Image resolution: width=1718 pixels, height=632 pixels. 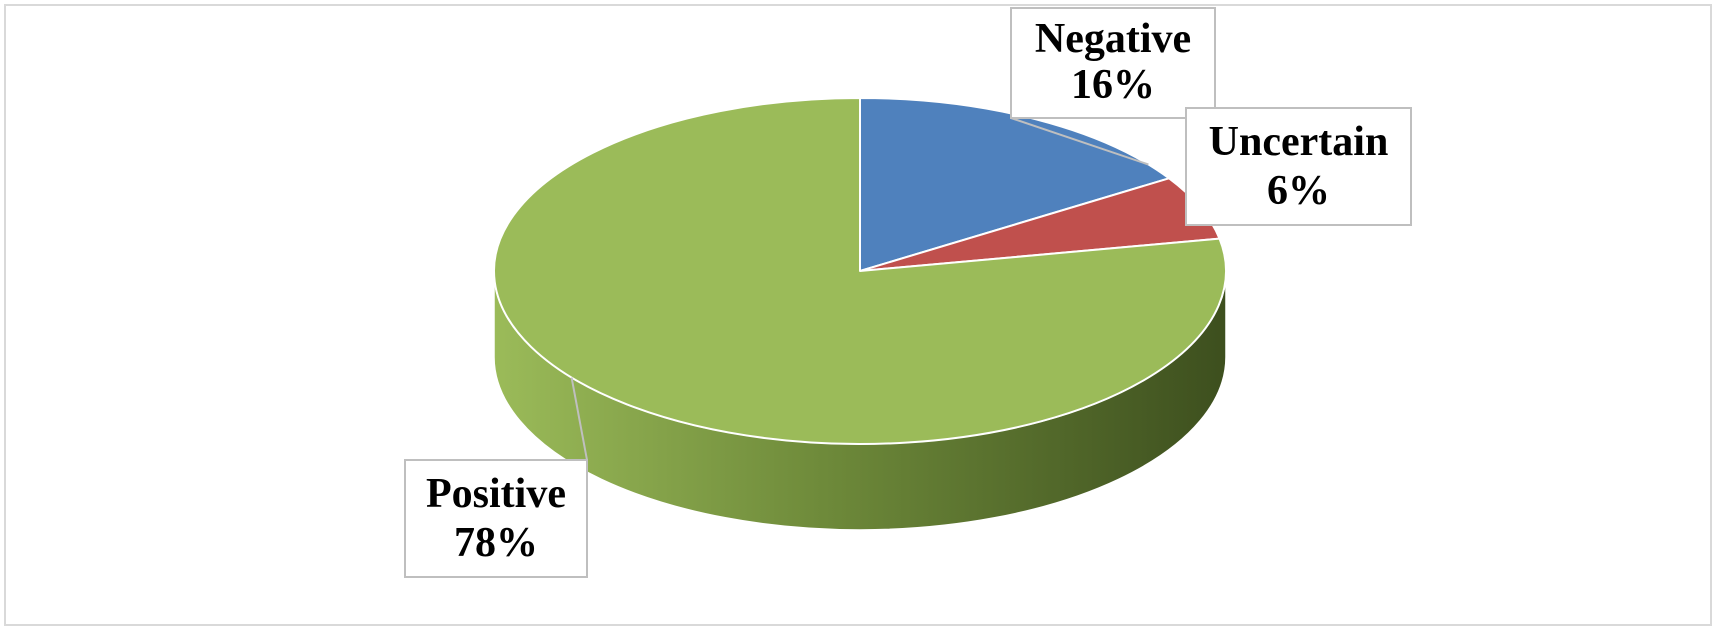 I want to click on data-label-value-uncertain: 6%, so click(x=1298, y=191).